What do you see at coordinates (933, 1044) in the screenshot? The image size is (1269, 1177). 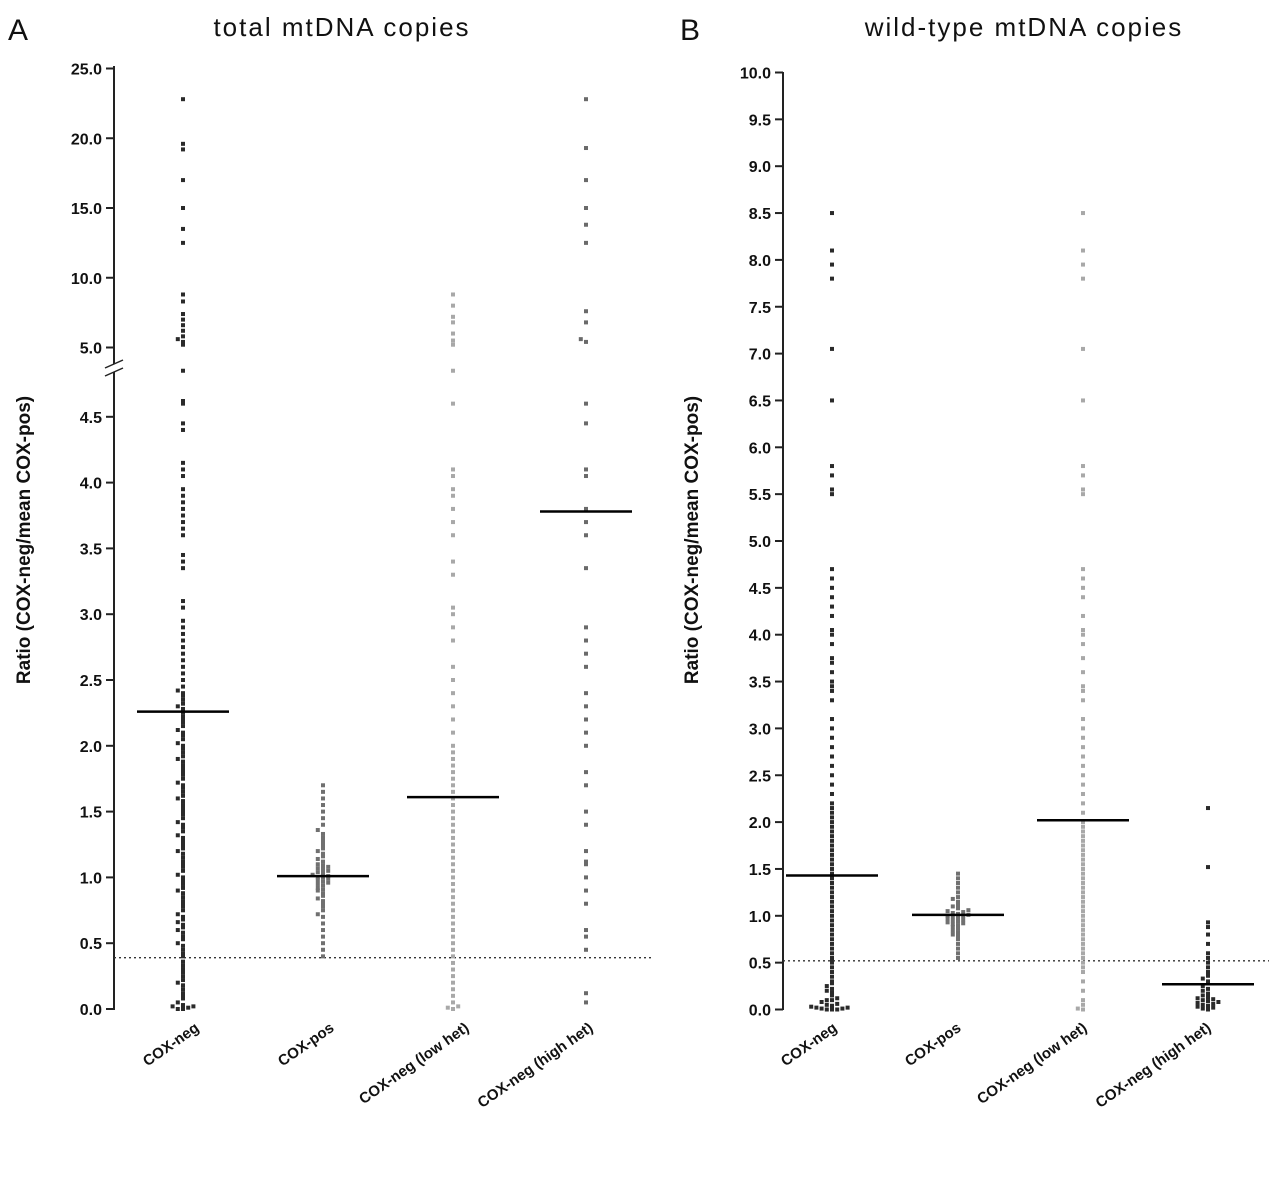 I see `category-label: COX-pos` at bounding box center [933, 1044].